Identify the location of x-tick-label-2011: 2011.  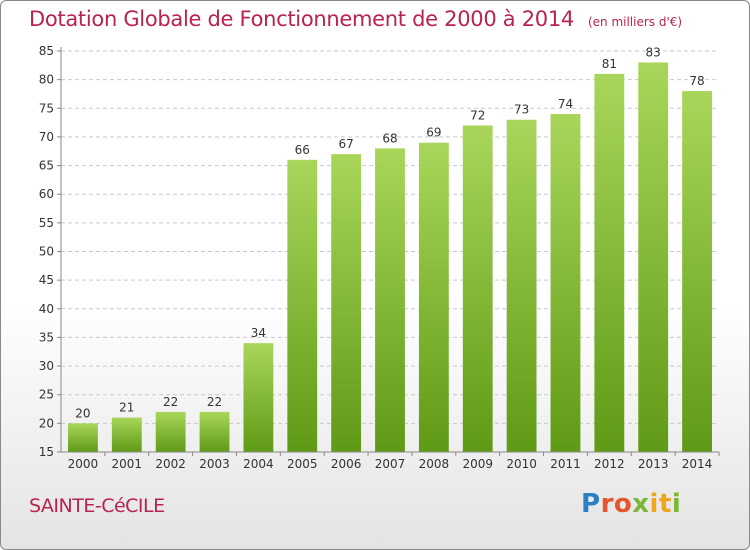
(565, 464).